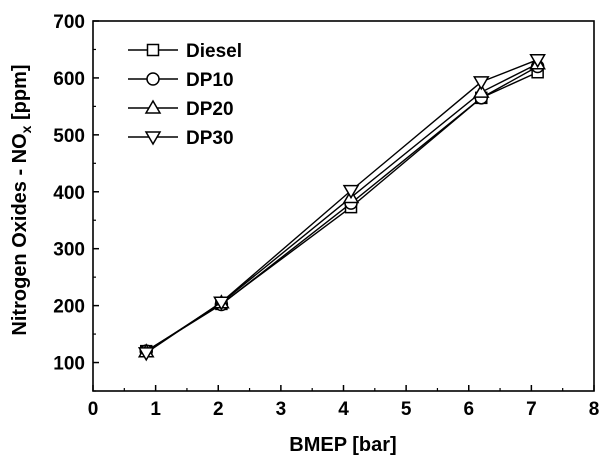  Describe the element at coordinates (153, 79) in the screenshot. I see `legend-marker-dp10` at that location.